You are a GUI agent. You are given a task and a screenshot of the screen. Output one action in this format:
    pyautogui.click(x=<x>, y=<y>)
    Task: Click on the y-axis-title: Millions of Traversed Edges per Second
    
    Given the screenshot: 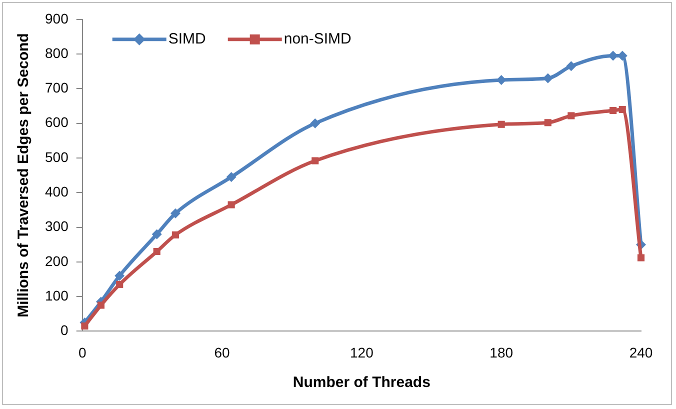 What is the action you would take?
    pyautogui.click(x=23, y=175)
    